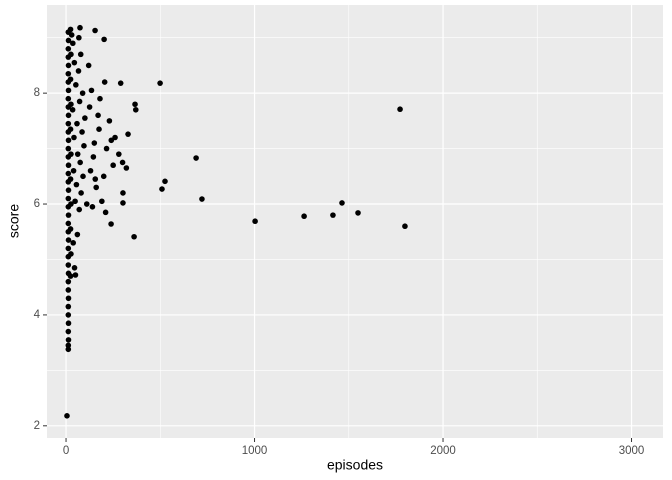 This screenshot has height=480, width=672. I want to click on x-tick-label: 0, so click(66, 451).